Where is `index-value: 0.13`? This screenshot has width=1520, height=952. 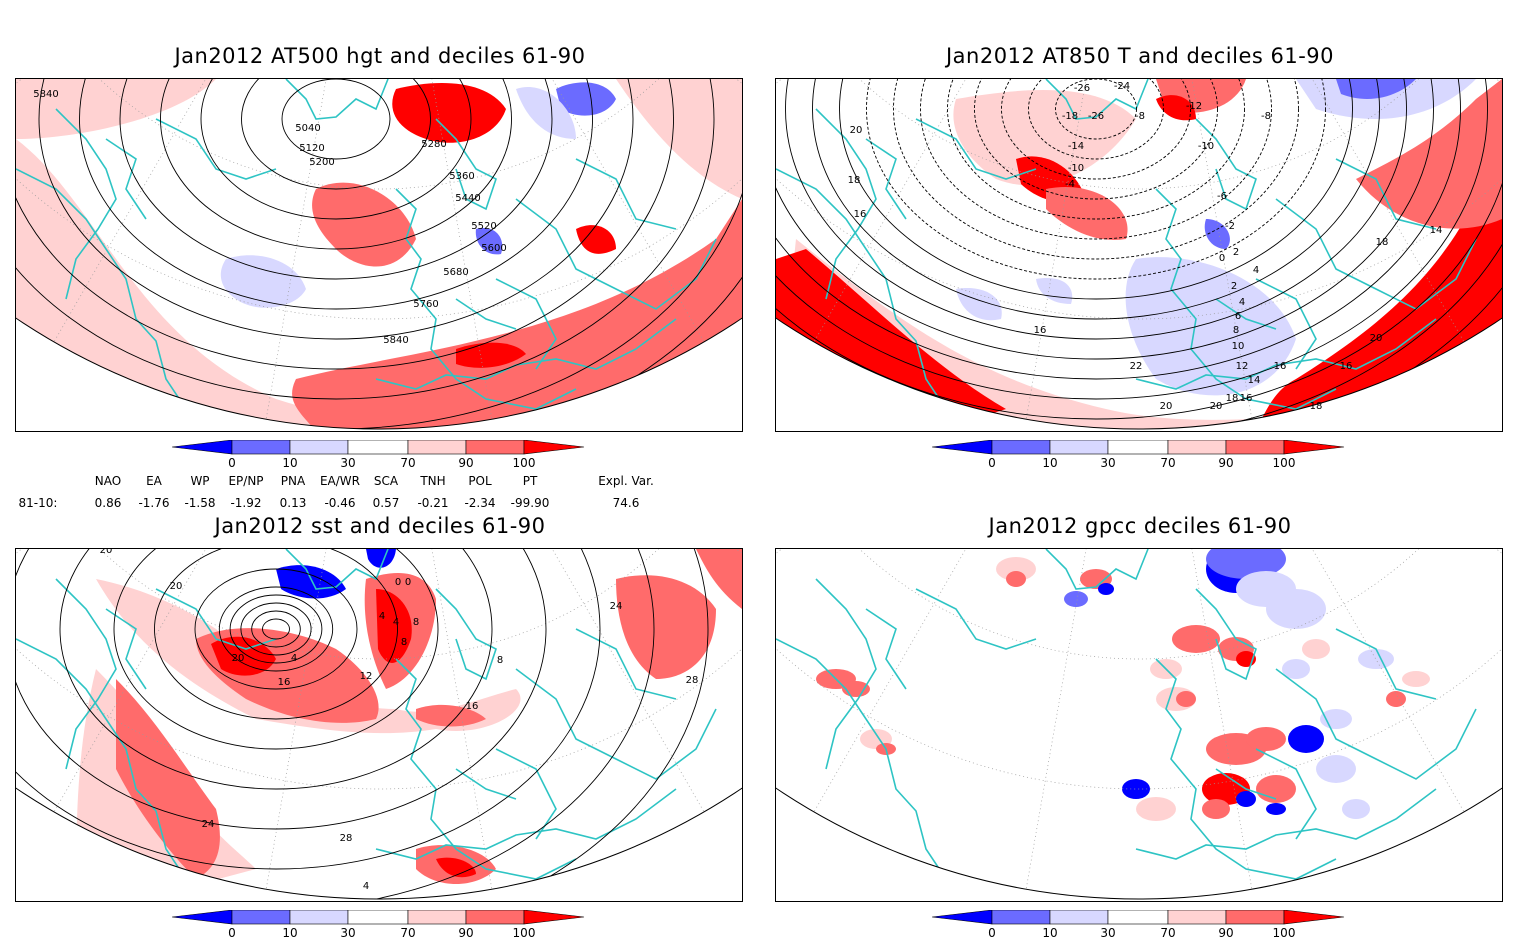 index-value: 0.13 is located at coordinates (293, 503).